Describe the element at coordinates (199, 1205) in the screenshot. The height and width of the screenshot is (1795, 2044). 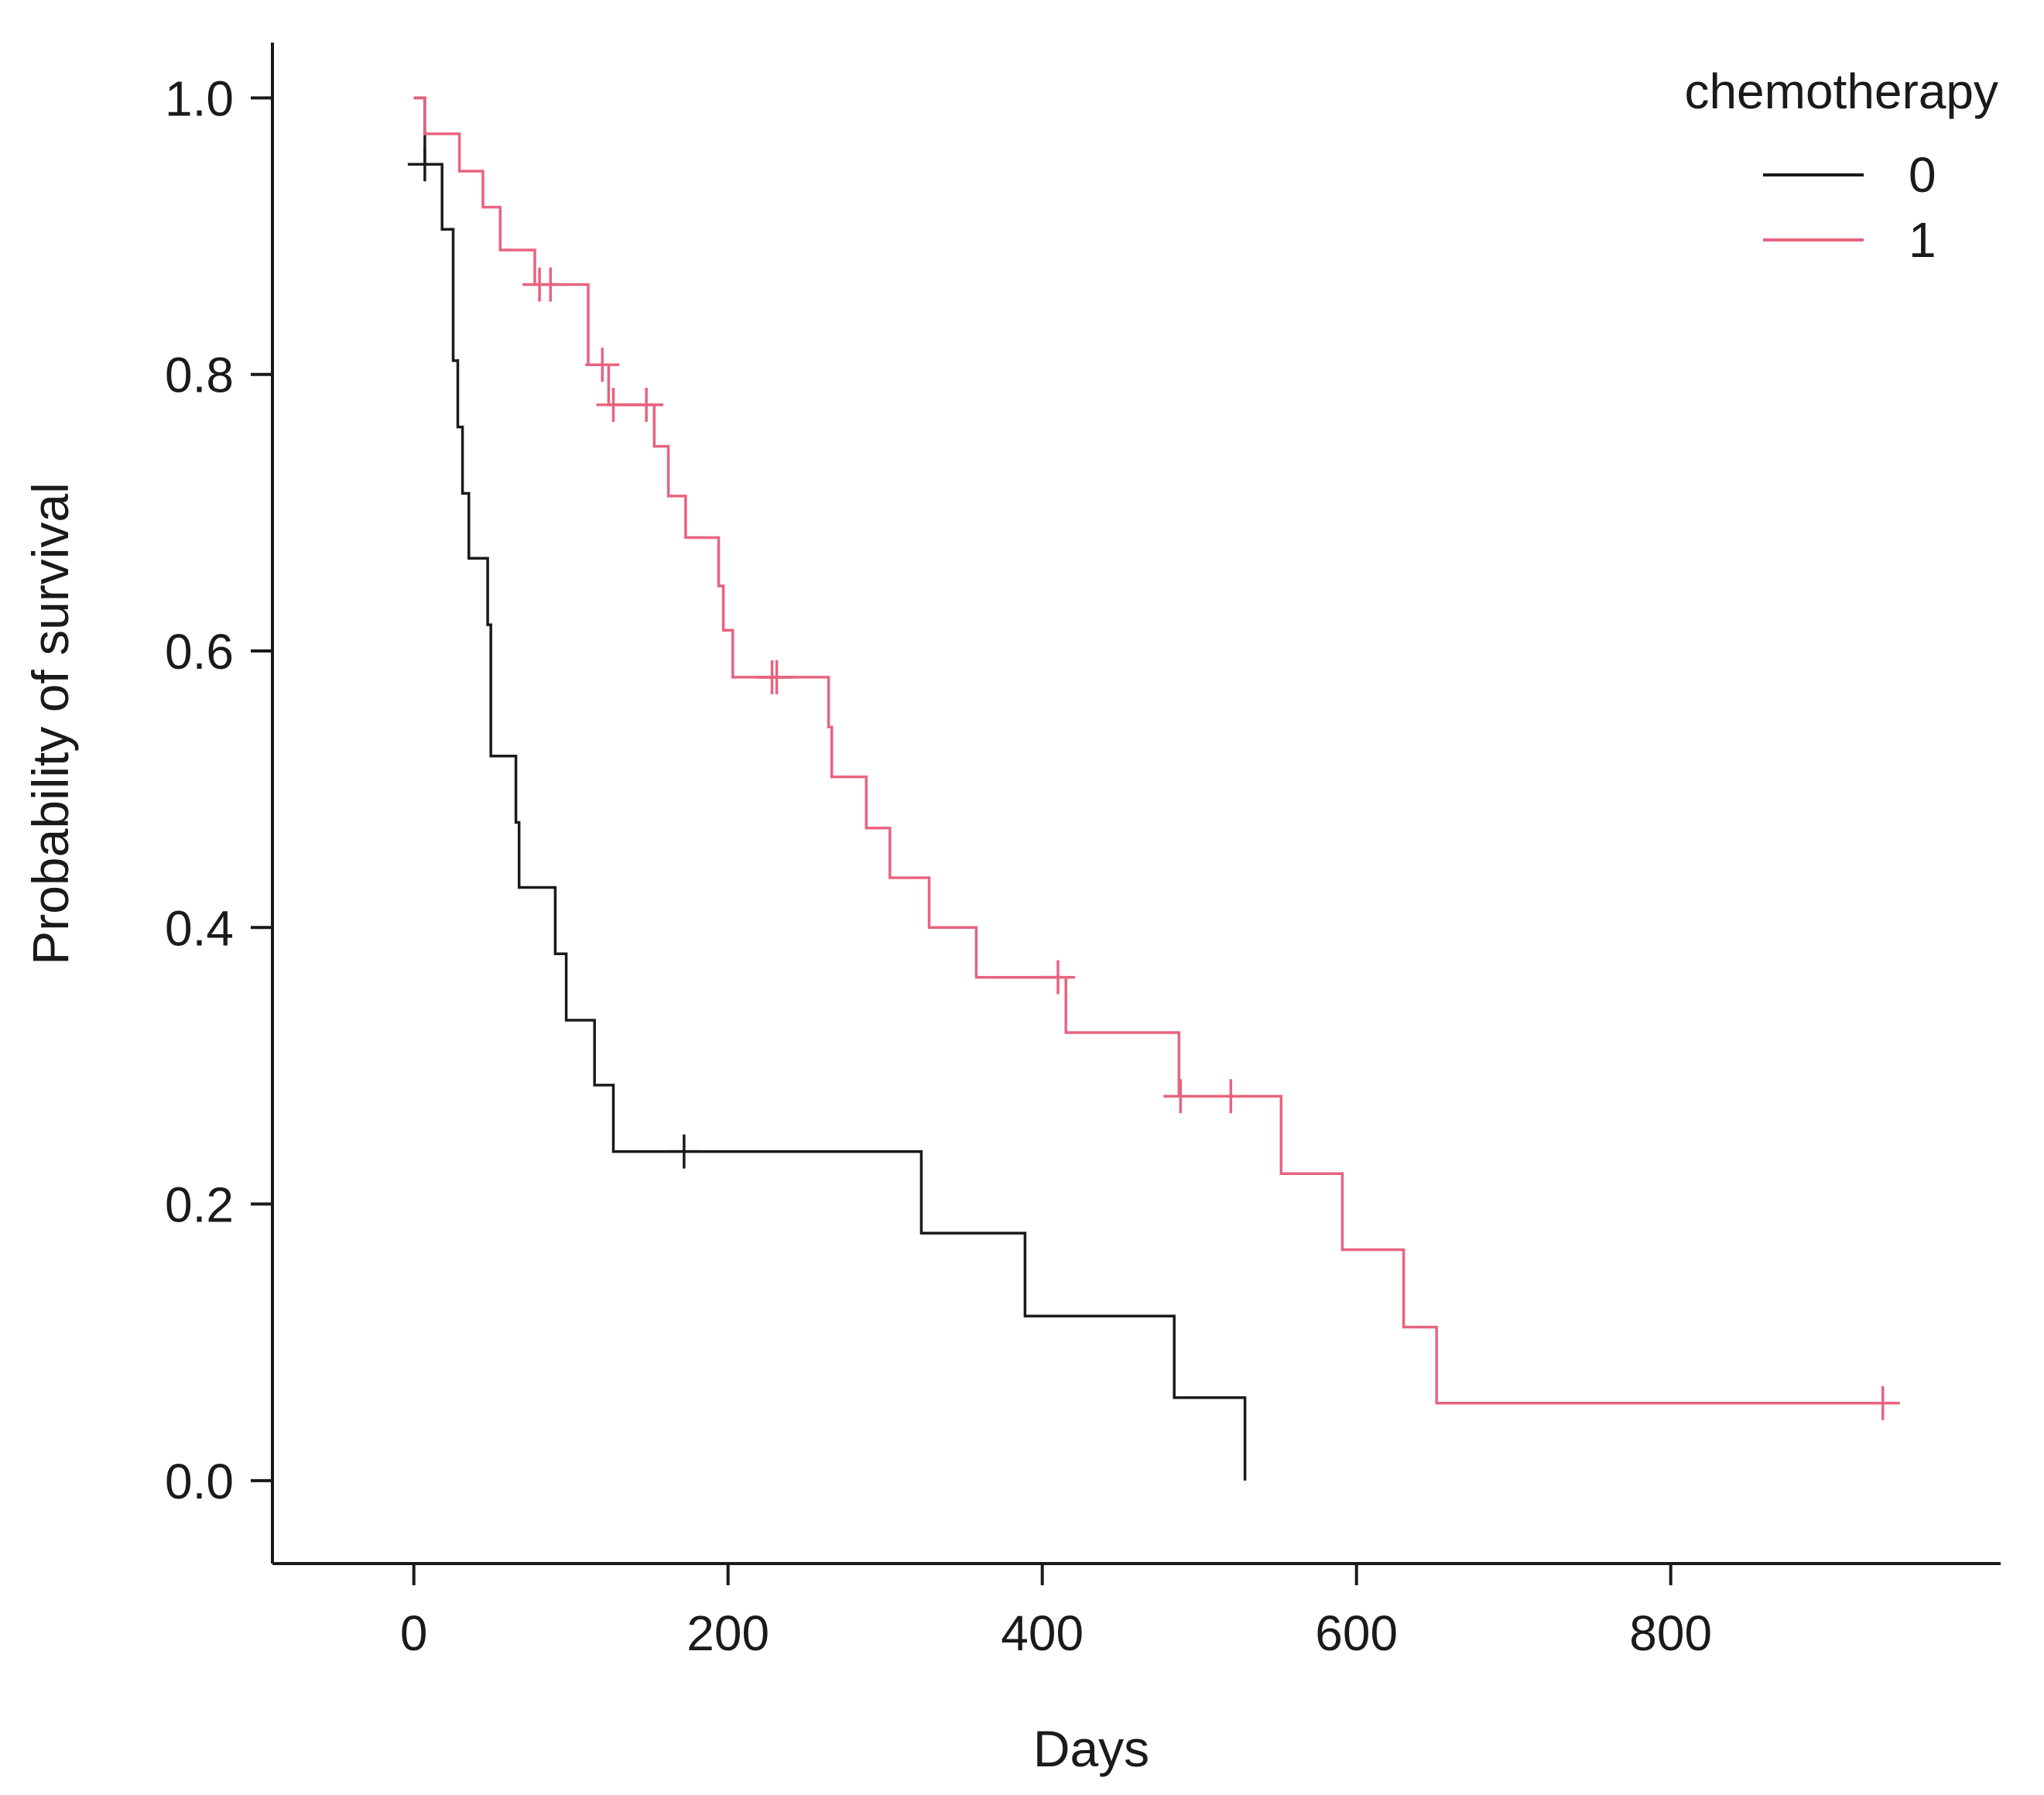
I see `y-tick-label: 0.2` at that location.